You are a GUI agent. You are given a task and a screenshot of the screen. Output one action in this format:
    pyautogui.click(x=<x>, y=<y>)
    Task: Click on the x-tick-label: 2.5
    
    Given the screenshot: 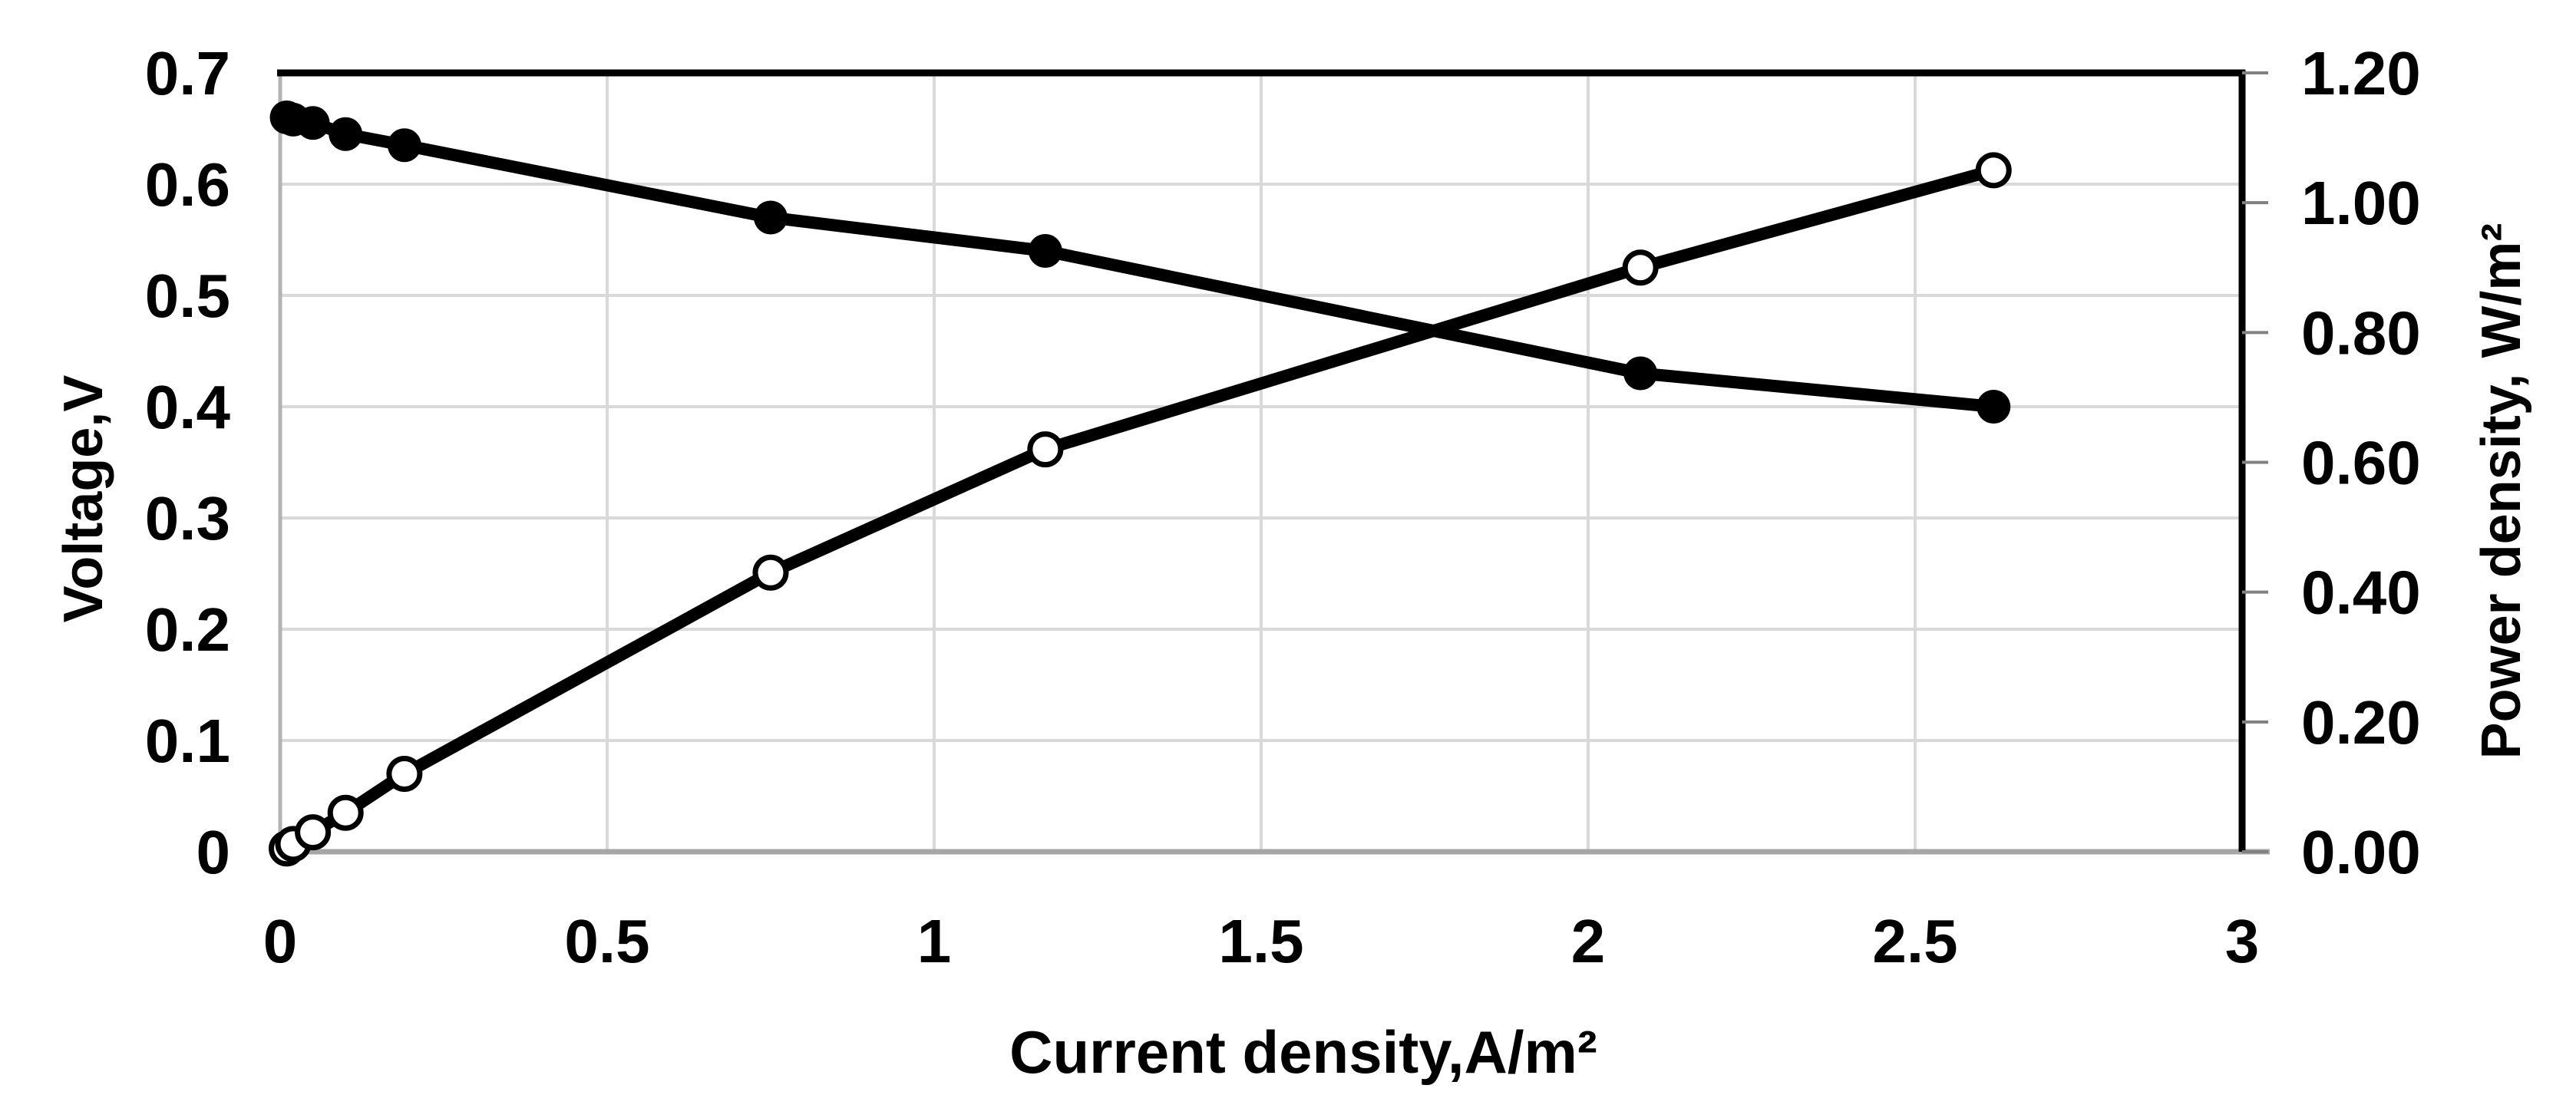 What is the action you would take?
    pyautogui.click(x=1914, y=941)
    